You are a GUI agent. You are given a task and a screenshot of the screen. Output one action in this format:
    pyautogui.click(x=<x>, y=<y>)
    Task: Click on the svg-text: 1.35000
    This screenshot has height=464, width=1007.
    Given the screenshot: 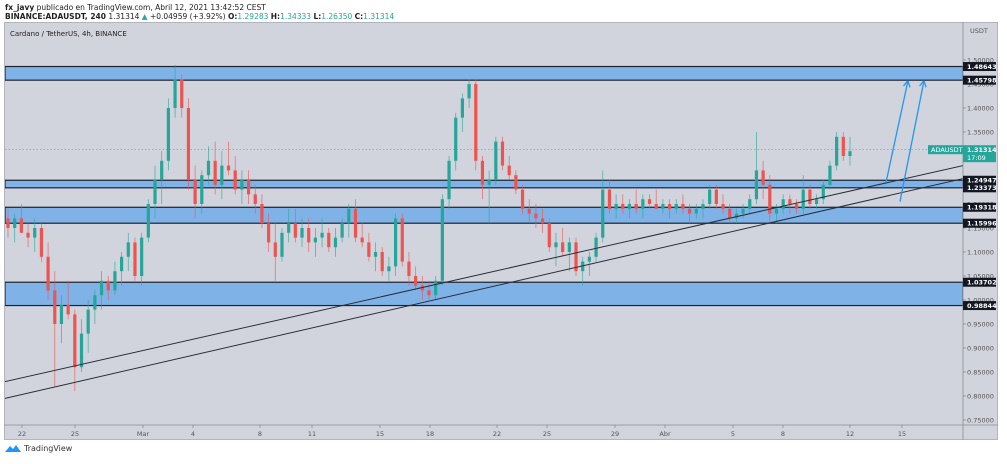 What is the action you would take?
    pyautogui.click(x=980, y=132)
    